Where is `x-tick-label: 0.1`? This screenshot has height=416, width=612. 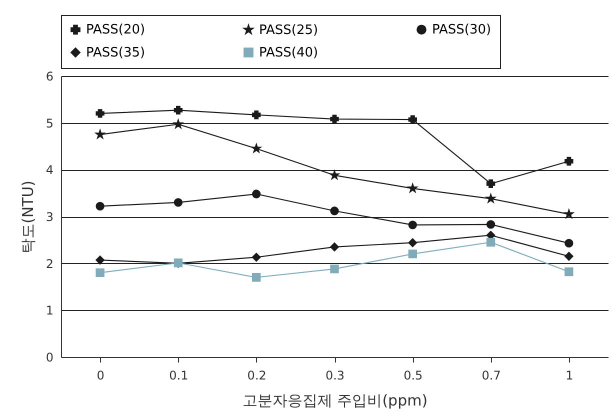
x-tick-label: 0.1 is located at coordinates (178, 375).